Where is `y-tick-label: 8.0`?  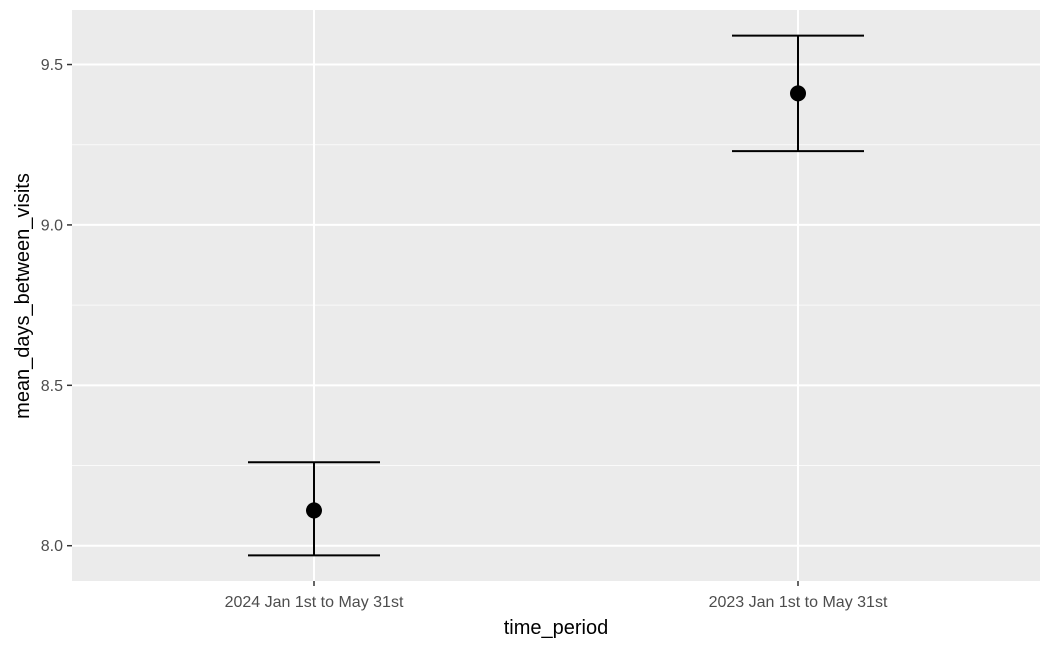
y-tick-label: 8.0 is located at coordinates (52, 546).